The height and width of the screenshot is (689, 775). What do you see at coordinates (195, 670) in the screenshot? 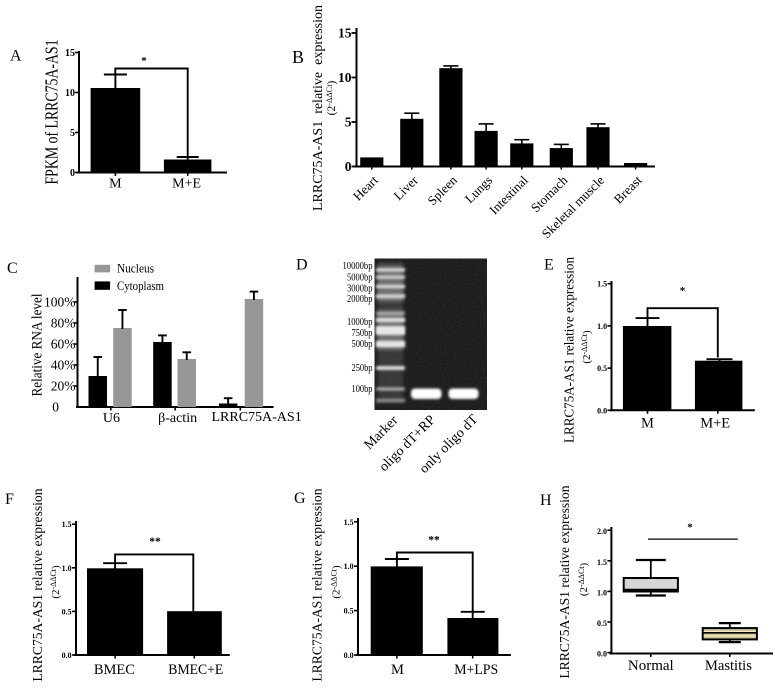
I see `svg-text: BMEC+E` at bounding box center [195, 670].